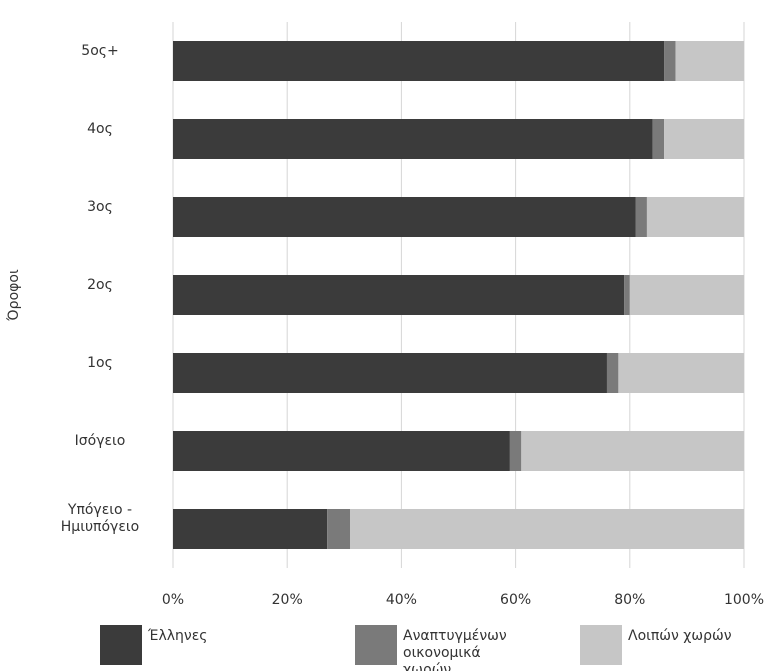 This screenshot has width=779, height=671. What do you see at coordinates (744, 600) in the screenshot?
I see `x-tick-label: 100%` at bounding box center [744, 600].